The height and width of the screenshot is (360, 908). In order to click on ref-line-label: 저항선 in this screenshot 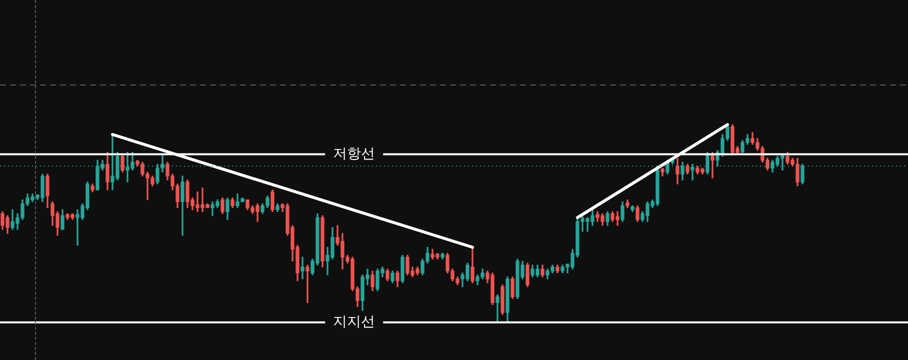, I will do `click(354, 154)`.